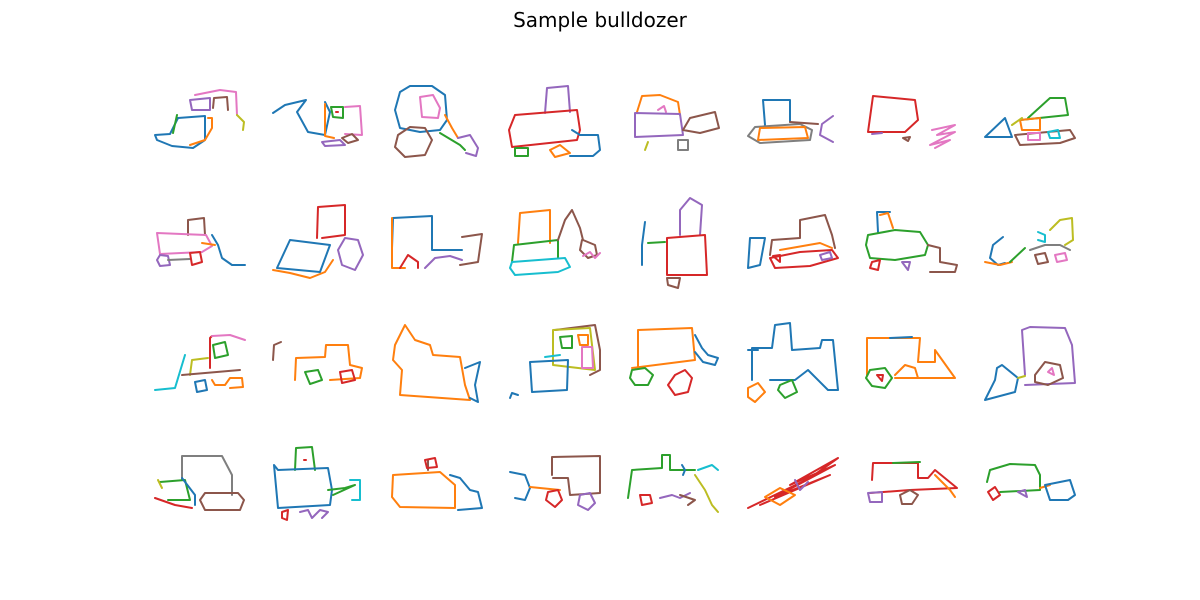 The height and width of the screenshot is (600, 1200). I want to click on sketch-r3c6, so click(793, 362).